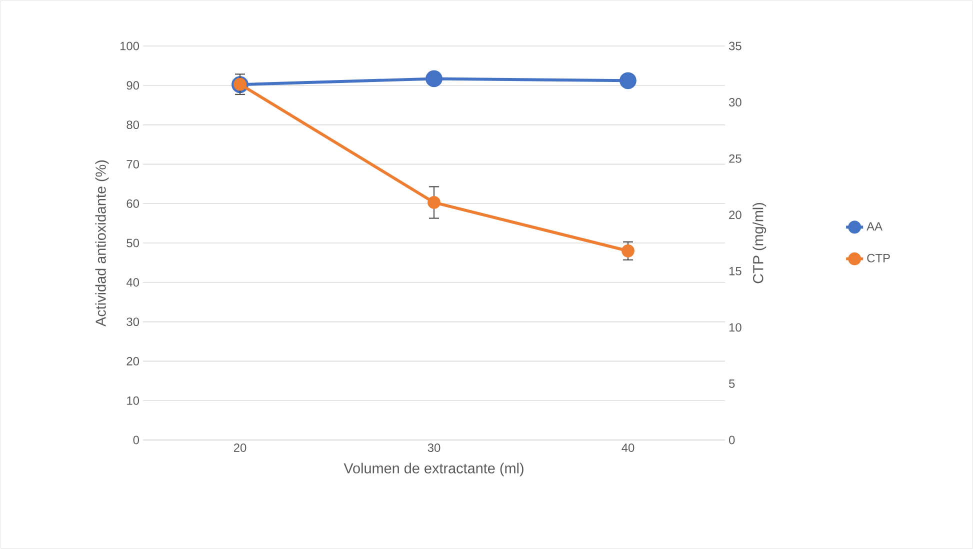 The height and width of the screenshot is (549, 973). What do you see at coordinates (735, 46) in the screenshot?
I see `y2-tick-label: 35` at bounding box center [735, 46].